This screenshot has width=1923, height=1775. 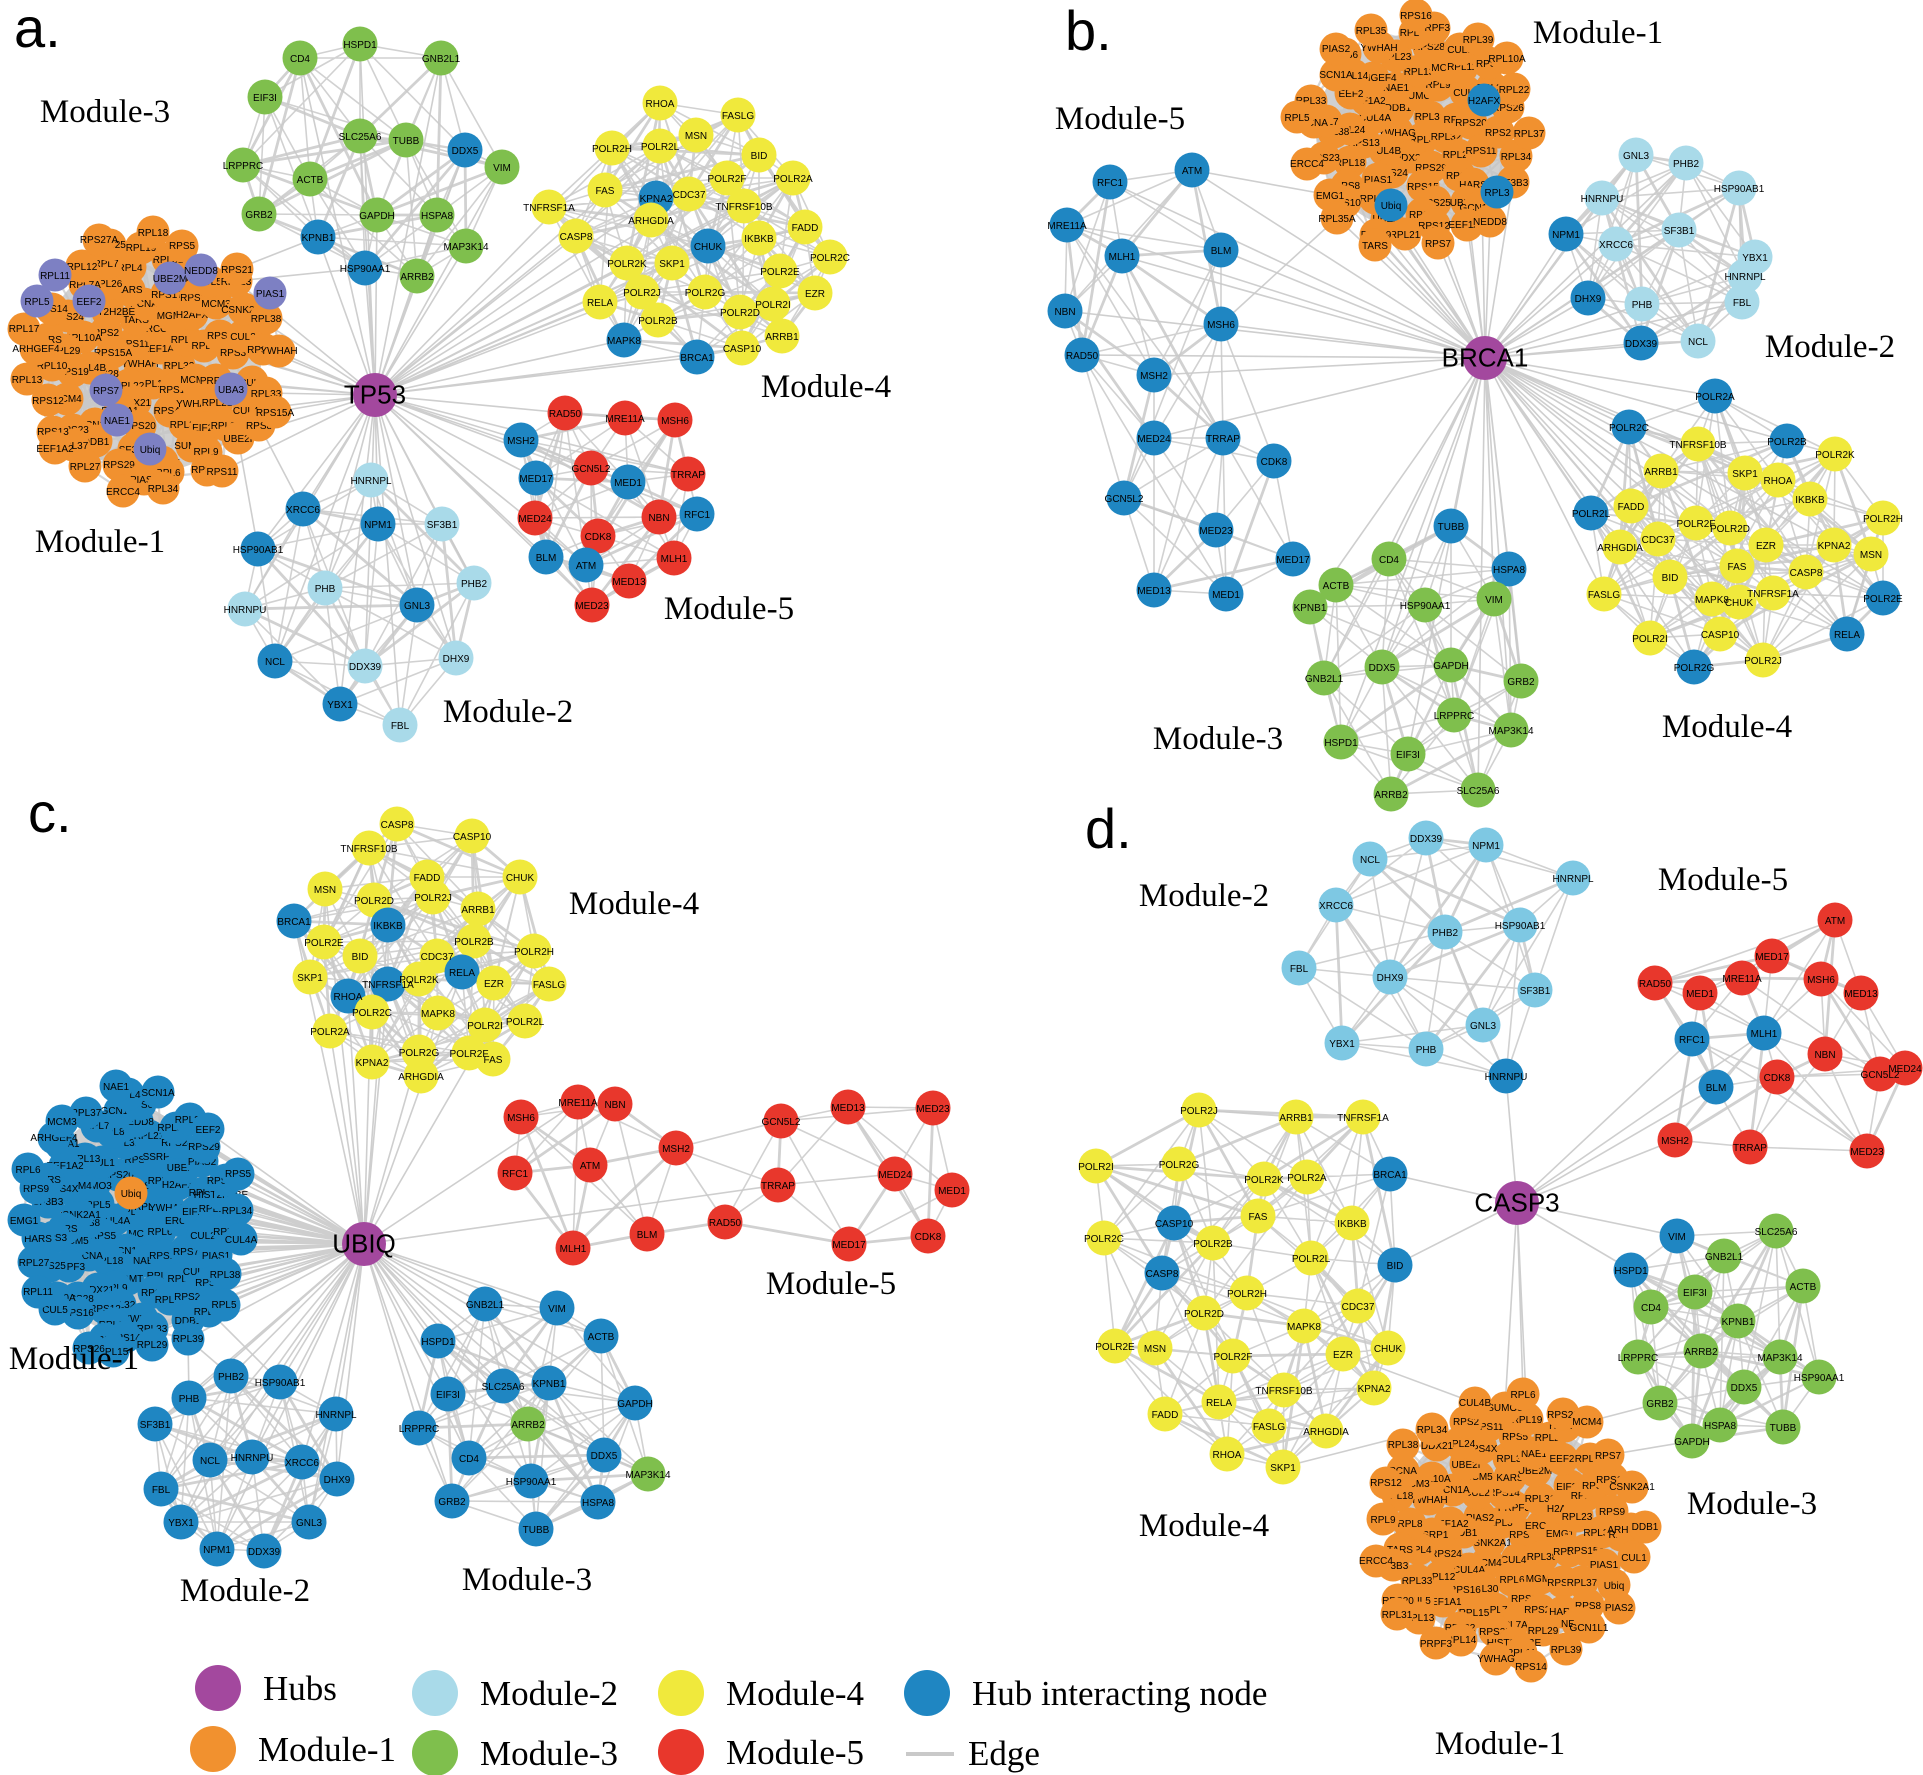 What do you see at coordinates (1124, 499) in the screenshot?
I see `svg-text: GCN5L2` at bounding box center [1124, 499].